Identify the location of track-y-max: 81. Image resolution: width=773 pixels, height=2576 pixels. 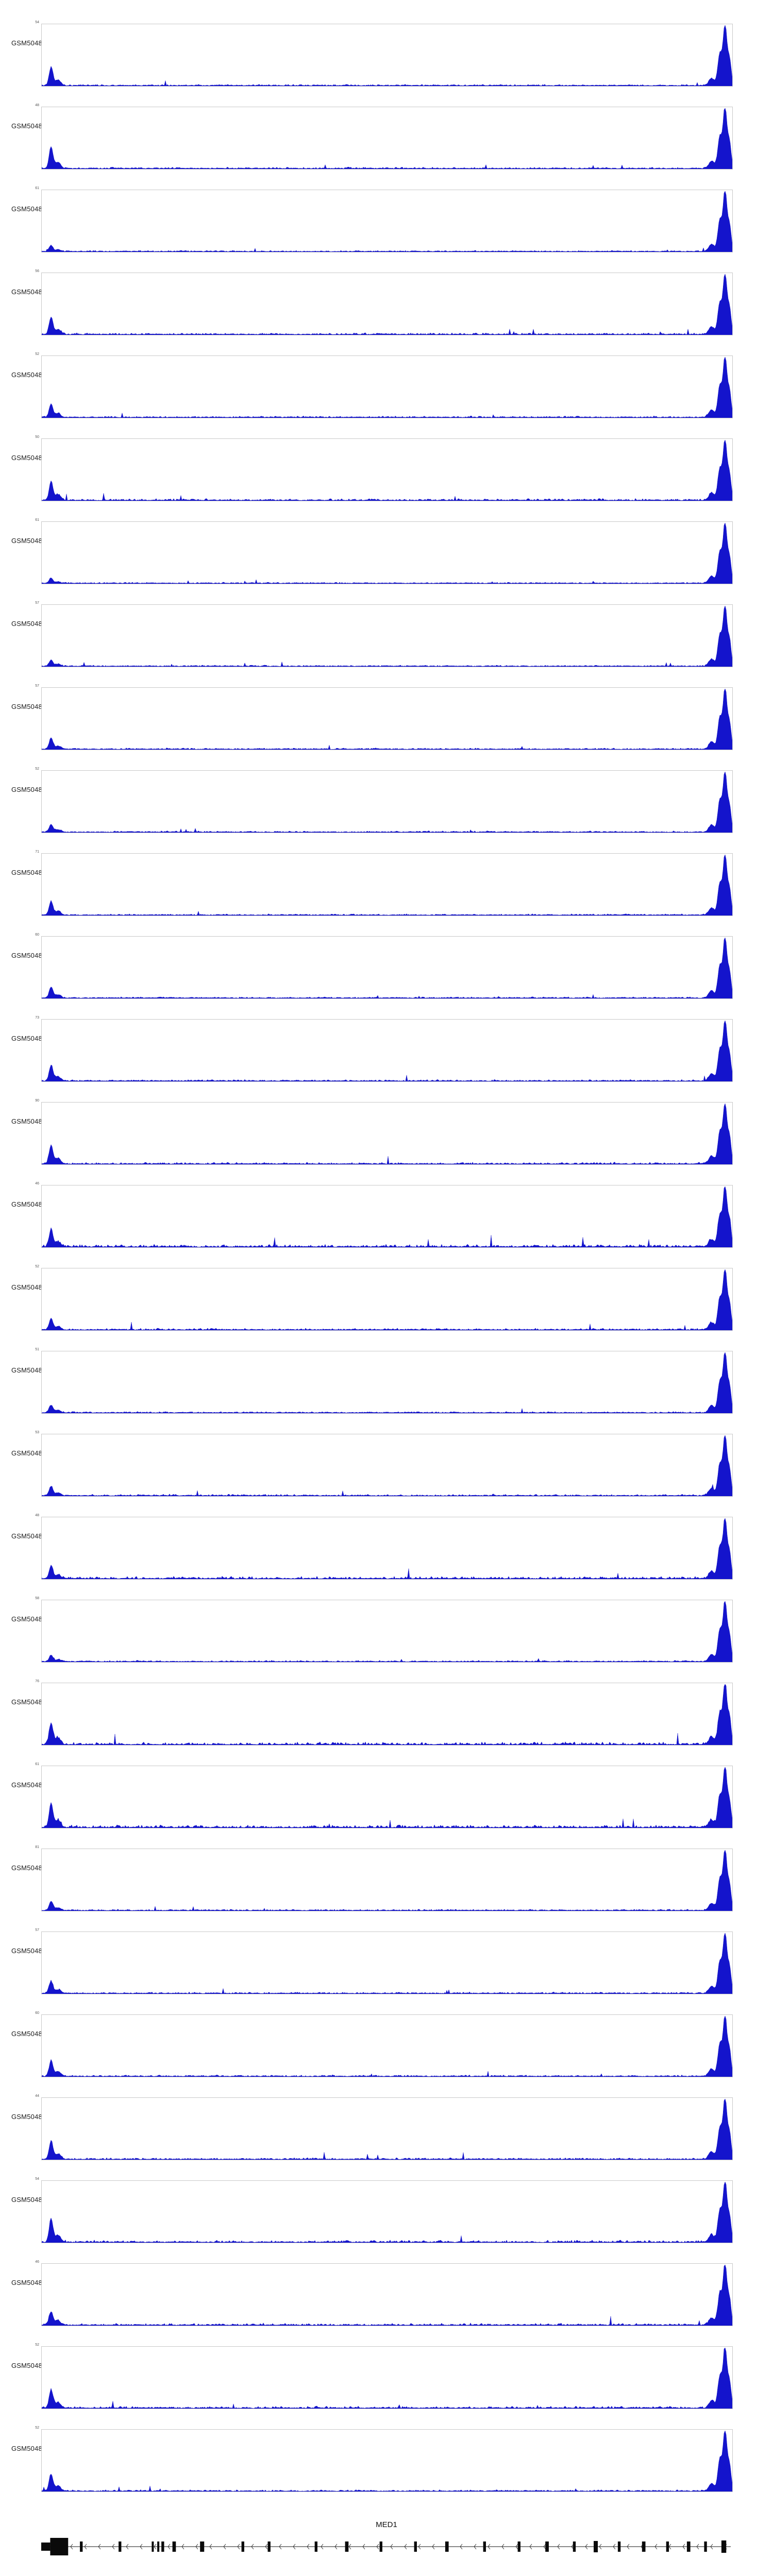
(37, 1847).